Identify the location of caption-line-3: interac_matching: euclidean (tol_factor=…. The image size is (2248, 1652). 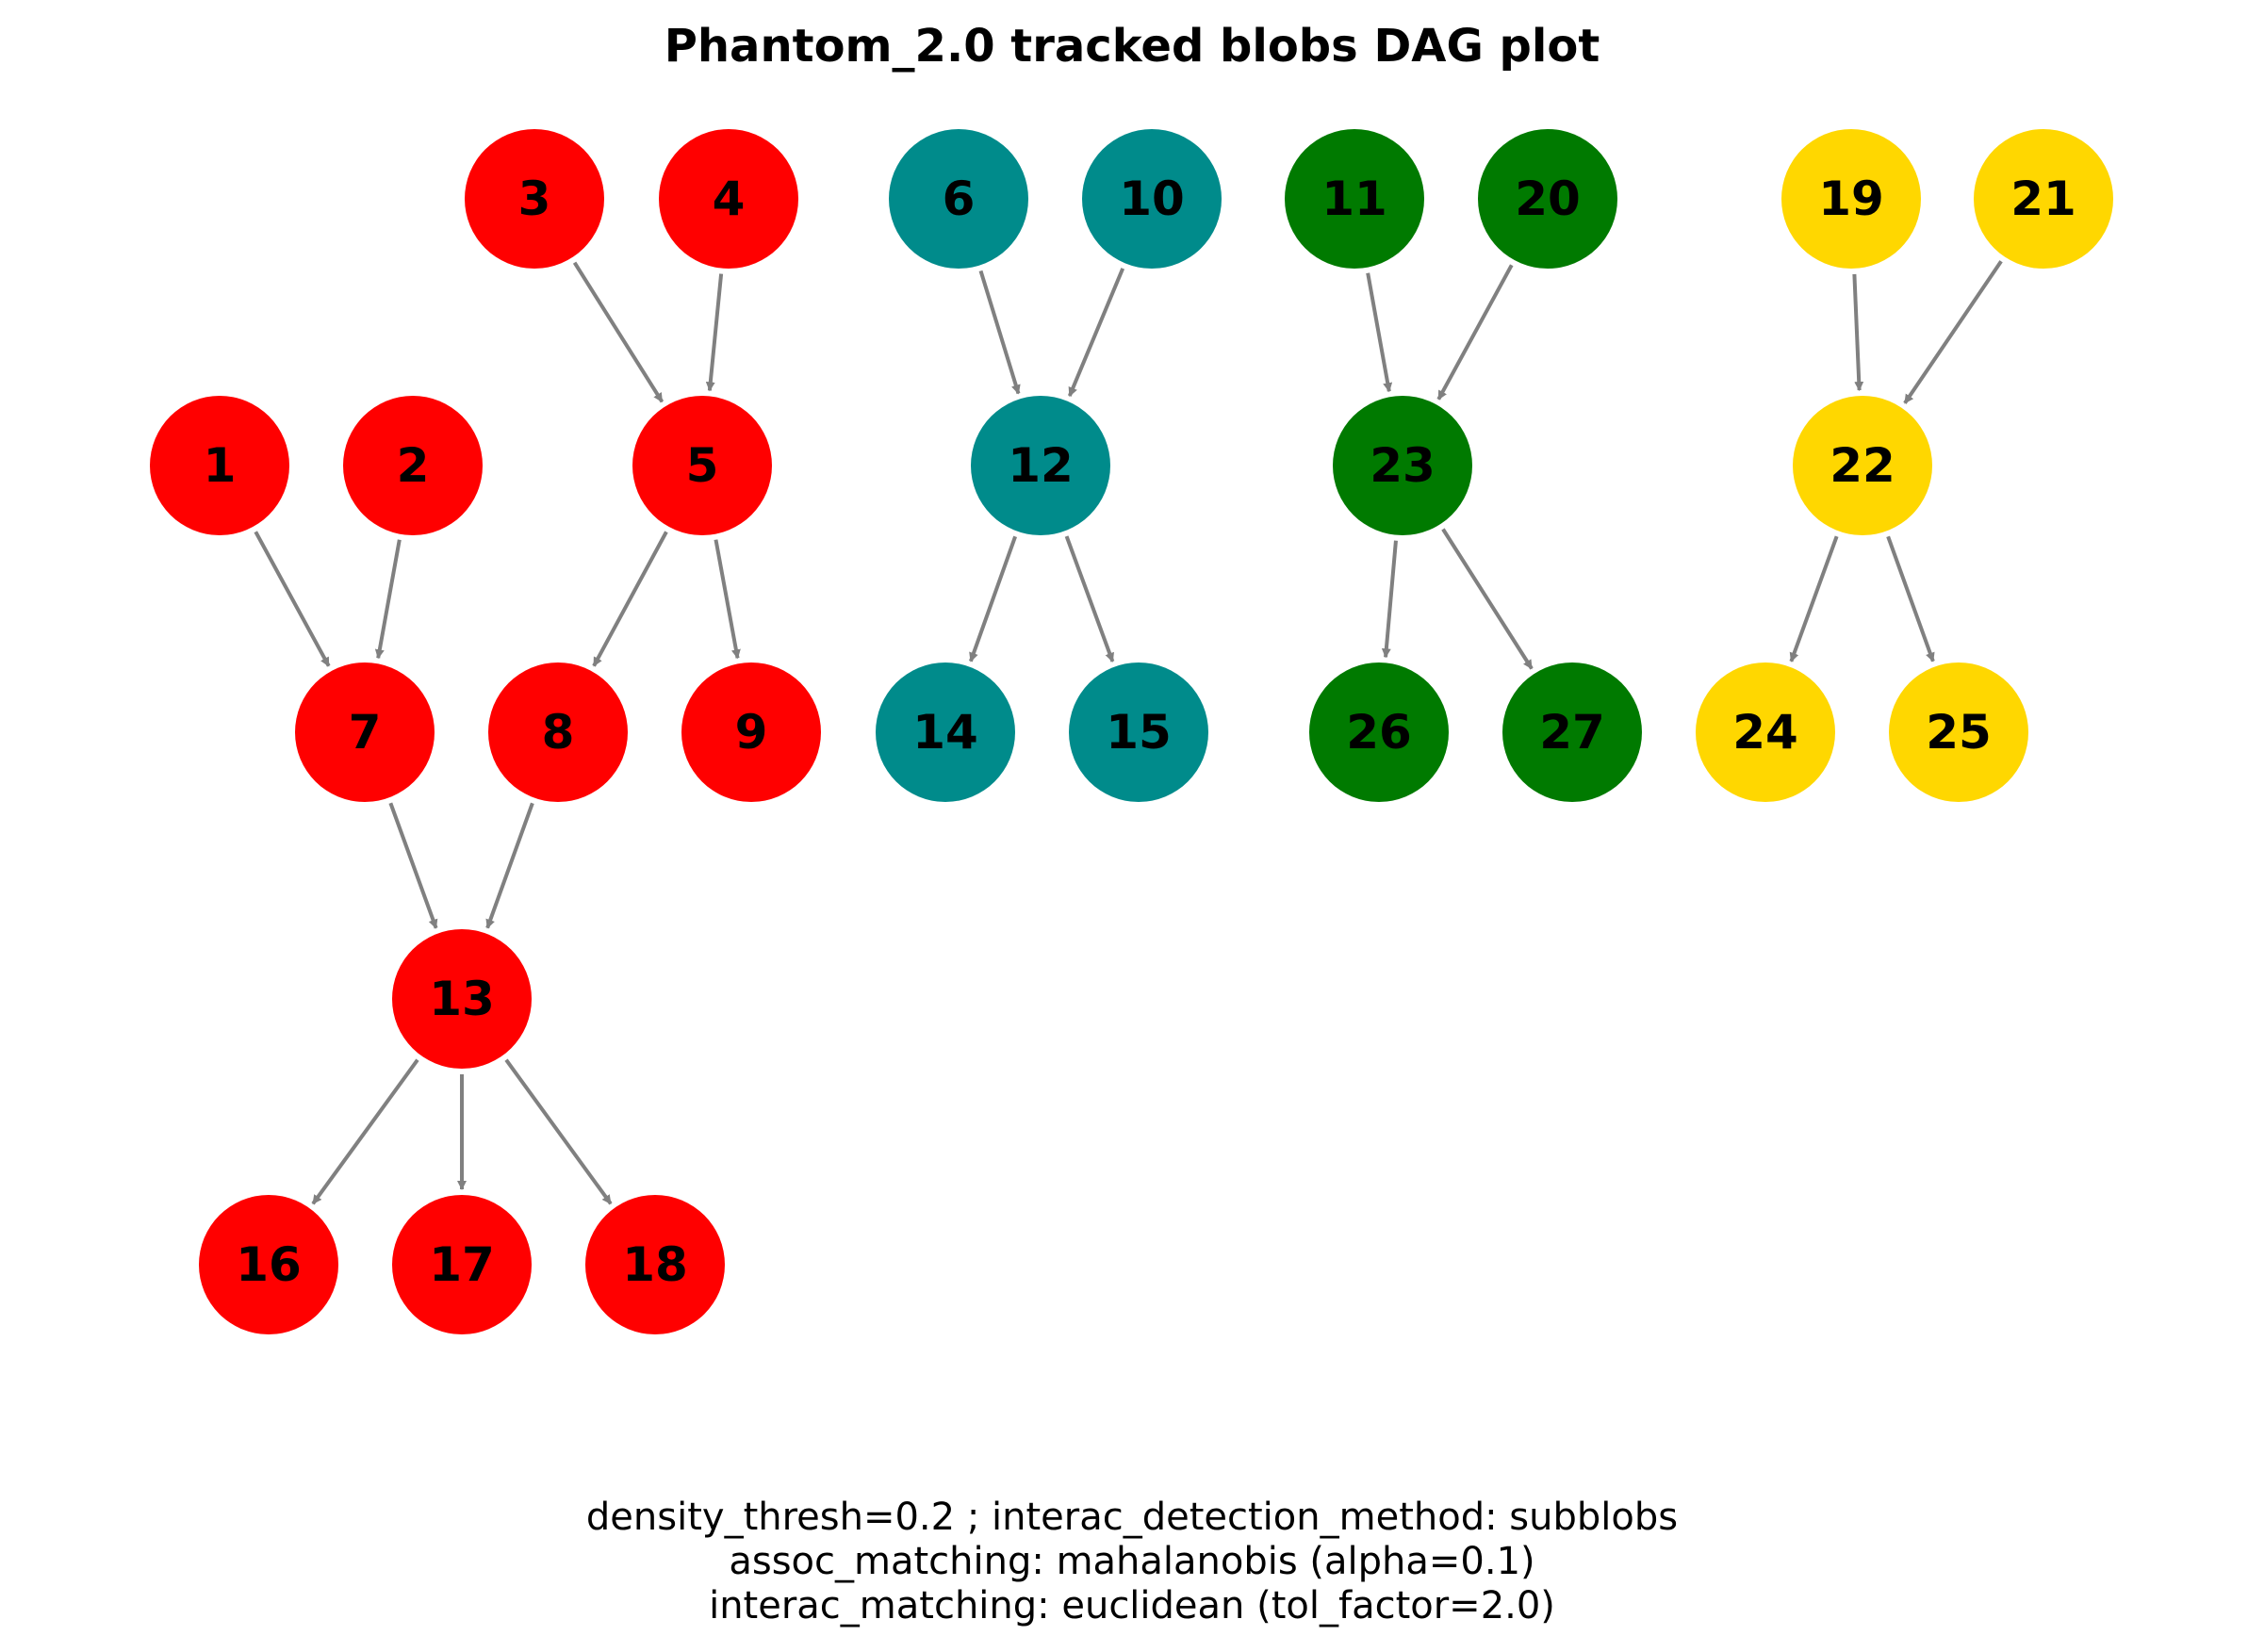
(1132, 1606).